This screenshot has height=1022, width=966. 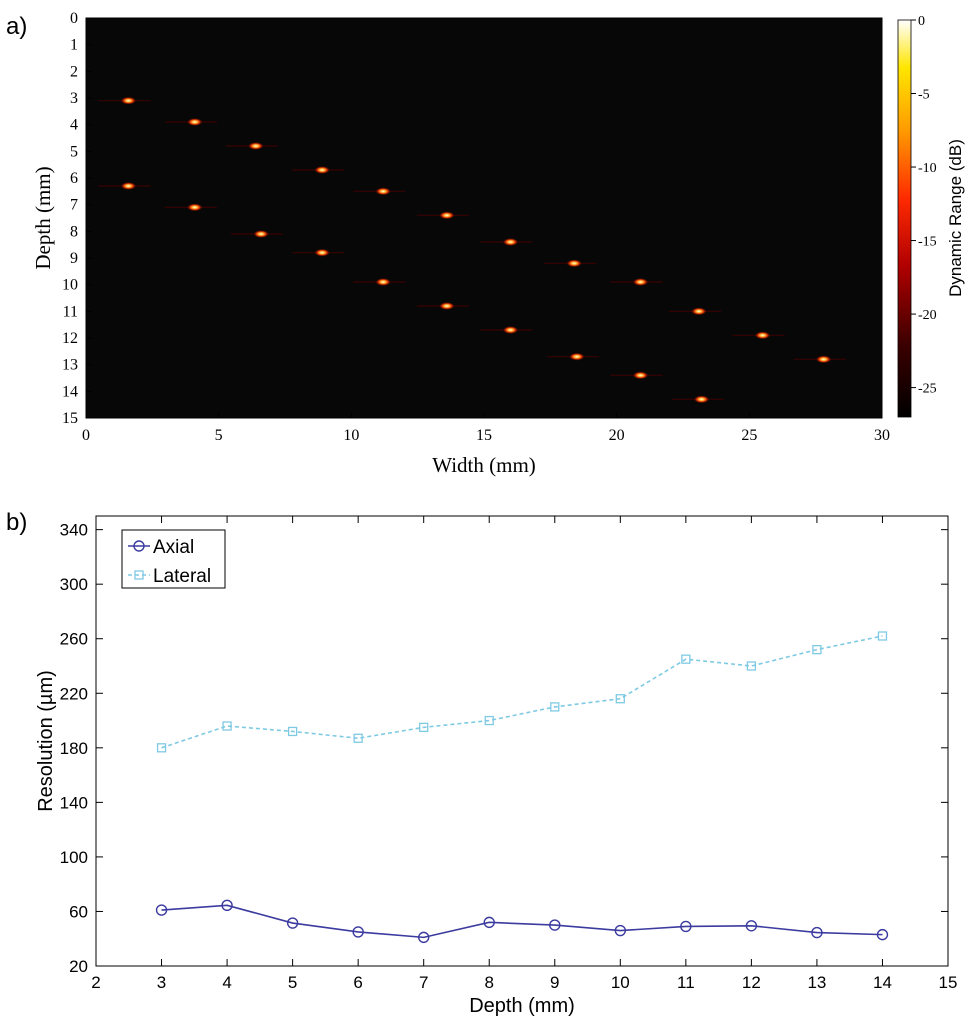 I want to click on y-tick-label: 260, so click(x=74, y=639).